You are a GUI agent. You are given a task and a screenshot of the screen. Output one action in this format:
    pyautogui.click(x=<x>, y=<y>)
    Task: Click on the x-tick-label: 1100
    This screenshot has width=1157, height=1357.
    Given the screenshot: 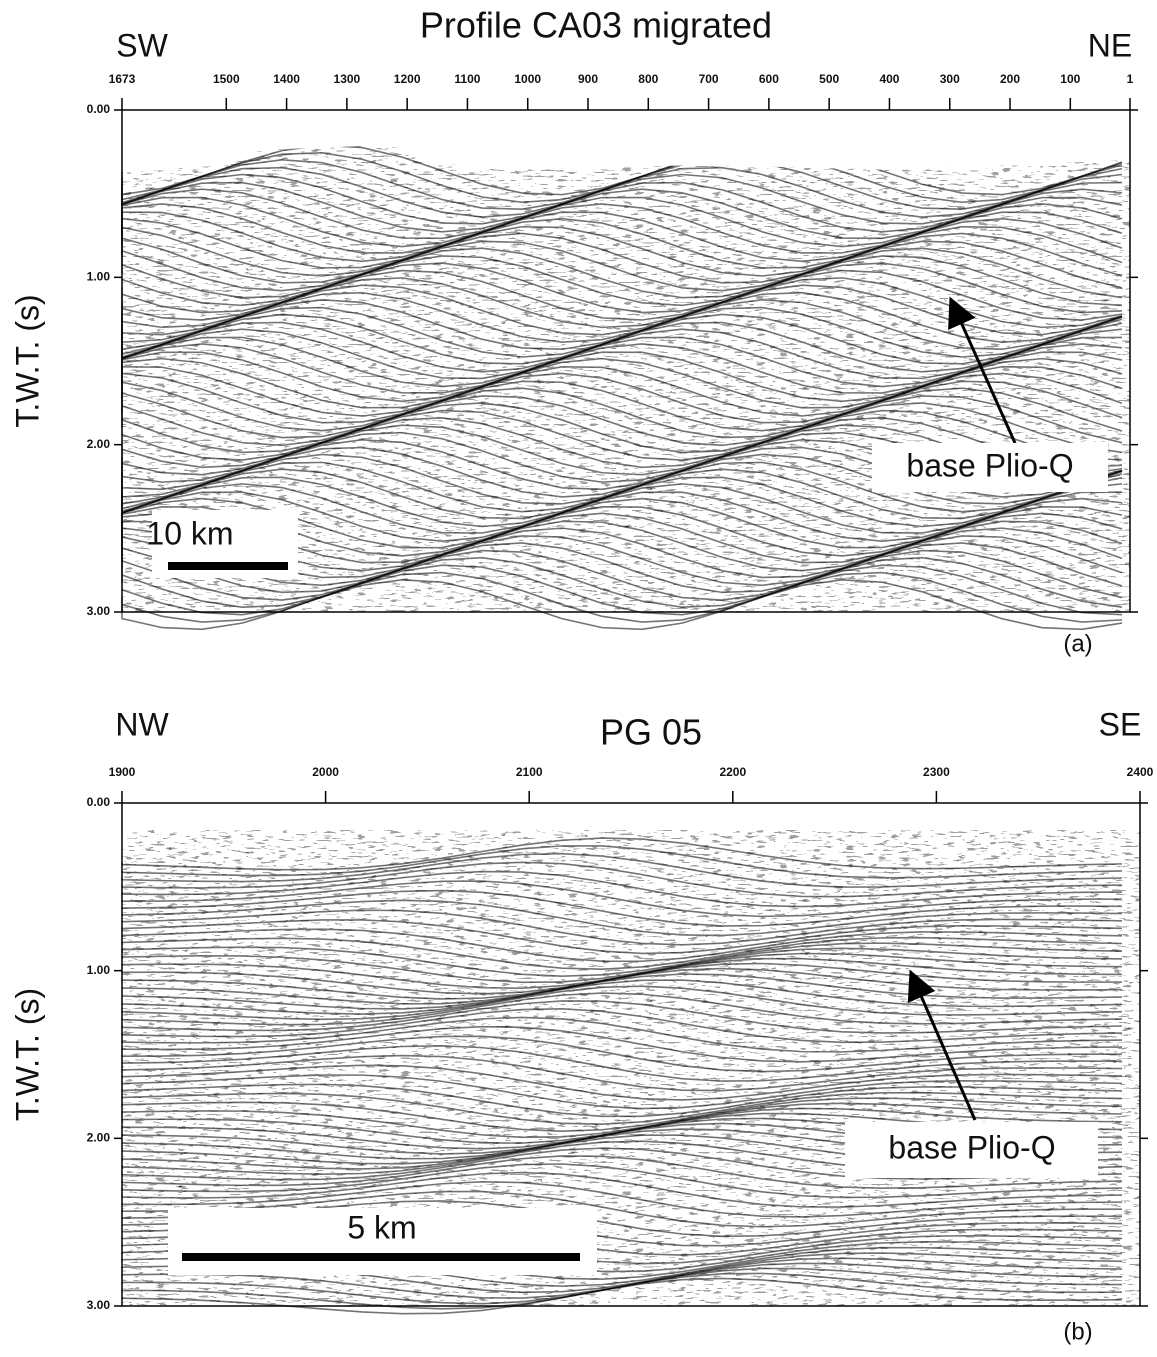 What is the action you would take?
    pyautogui.click(x=467, y=79)
    